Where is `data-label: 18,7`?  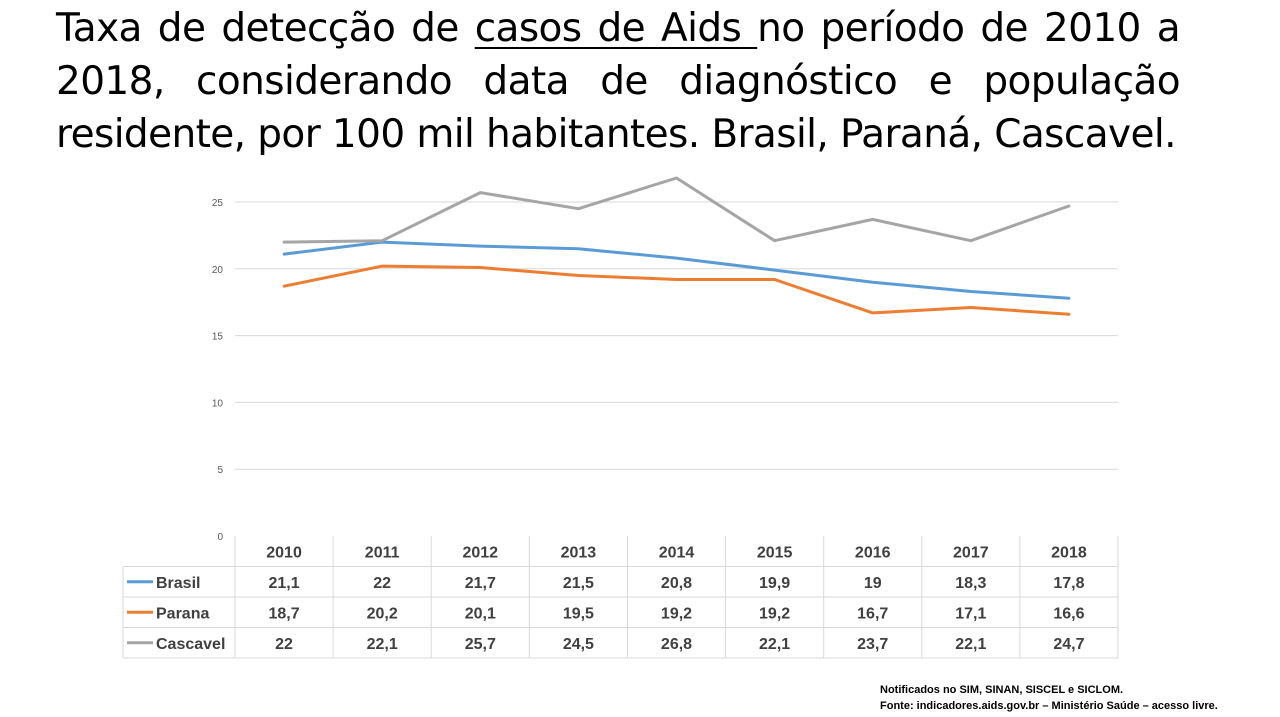 data-label: 18,7 is located at coordinates (283, 613).